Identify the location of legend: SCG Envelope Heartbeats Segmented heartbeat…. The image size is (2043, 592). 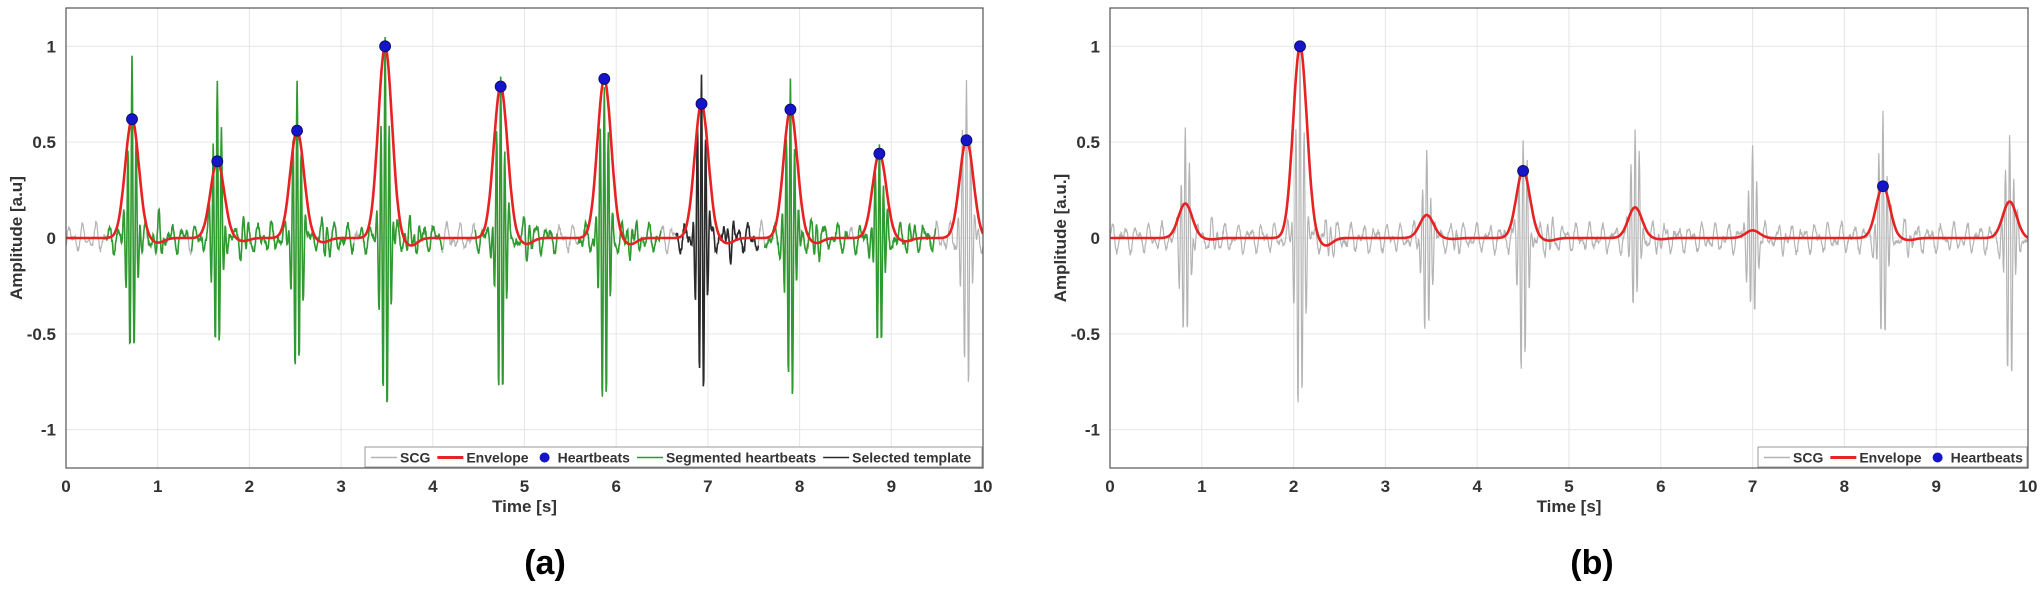
(673, 457).